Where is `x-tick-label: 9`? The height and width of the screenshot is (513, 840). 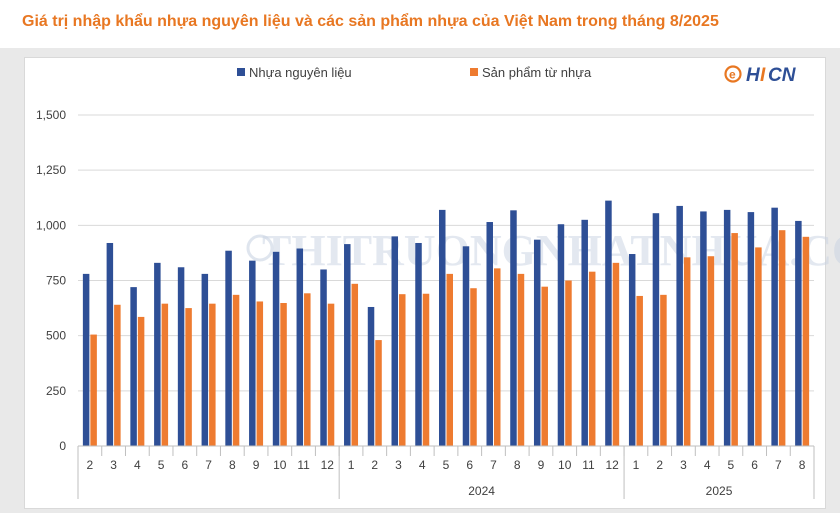 x-tick-label: 9 is located at coordinates (541, 465).